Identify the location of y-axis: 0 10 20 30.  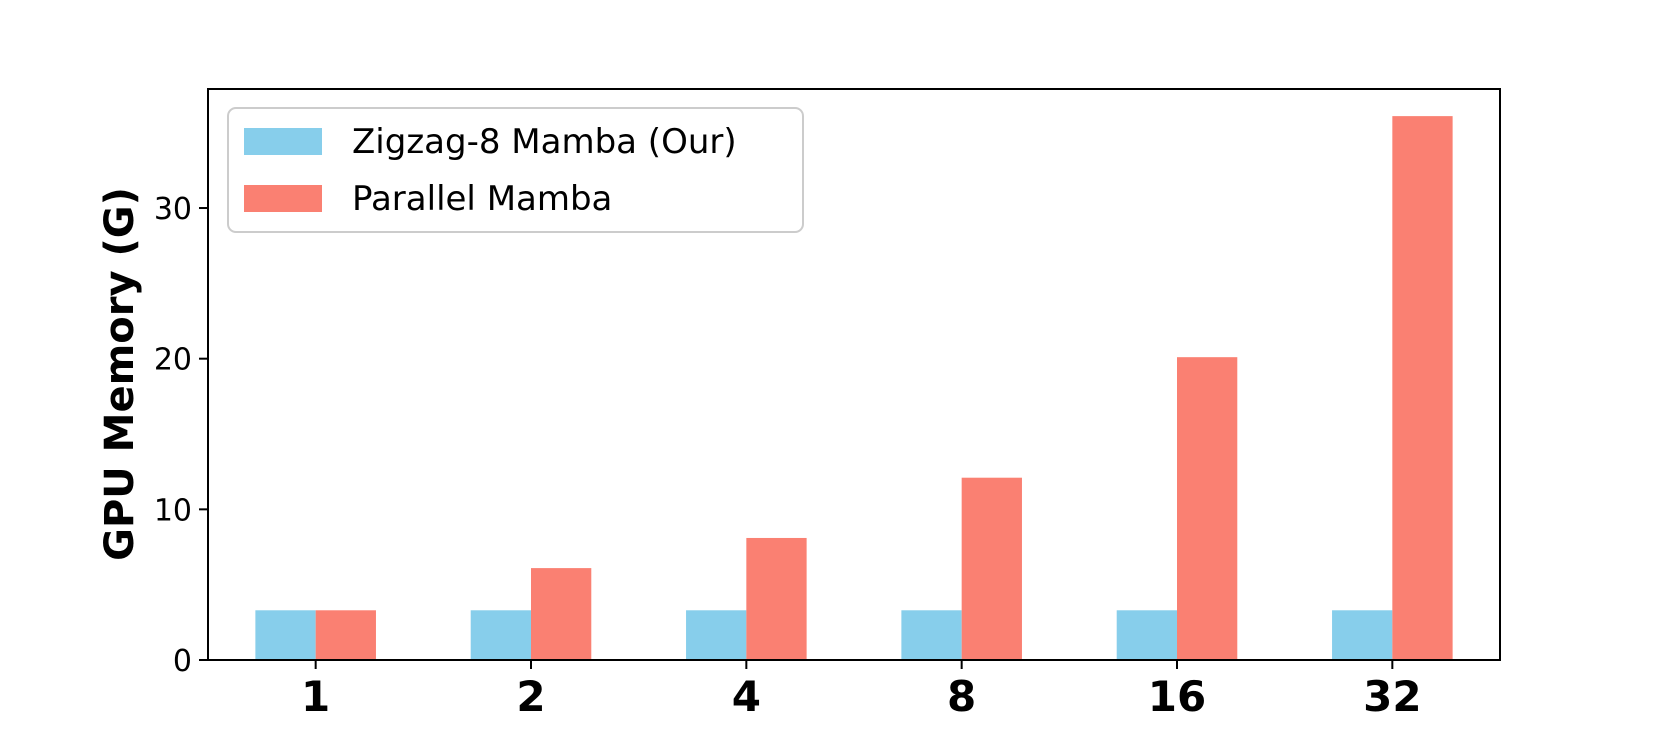
(181, 435).